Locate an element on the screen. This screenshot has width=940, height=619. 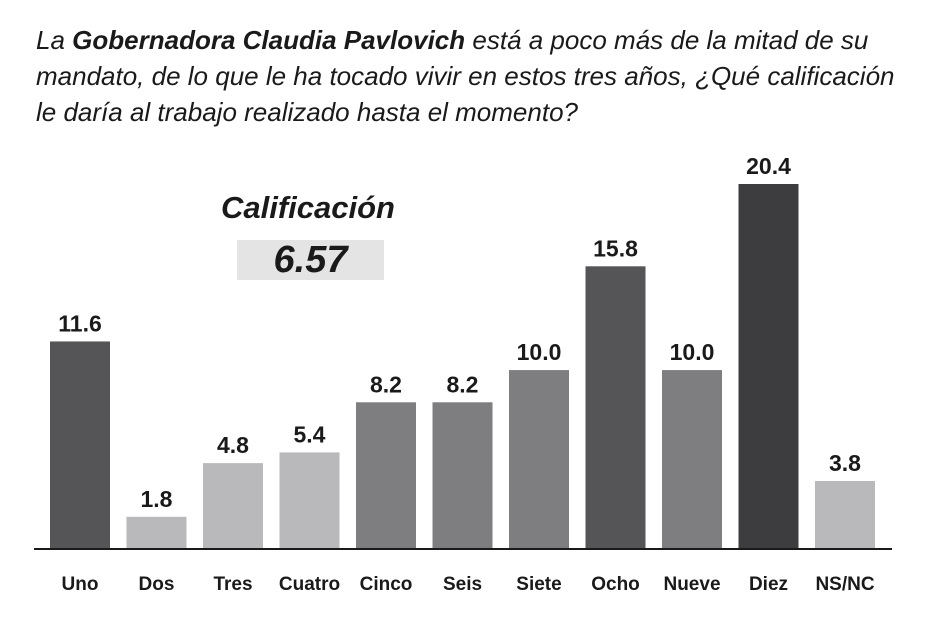
bar-dos is located at coordinates (156, 532).